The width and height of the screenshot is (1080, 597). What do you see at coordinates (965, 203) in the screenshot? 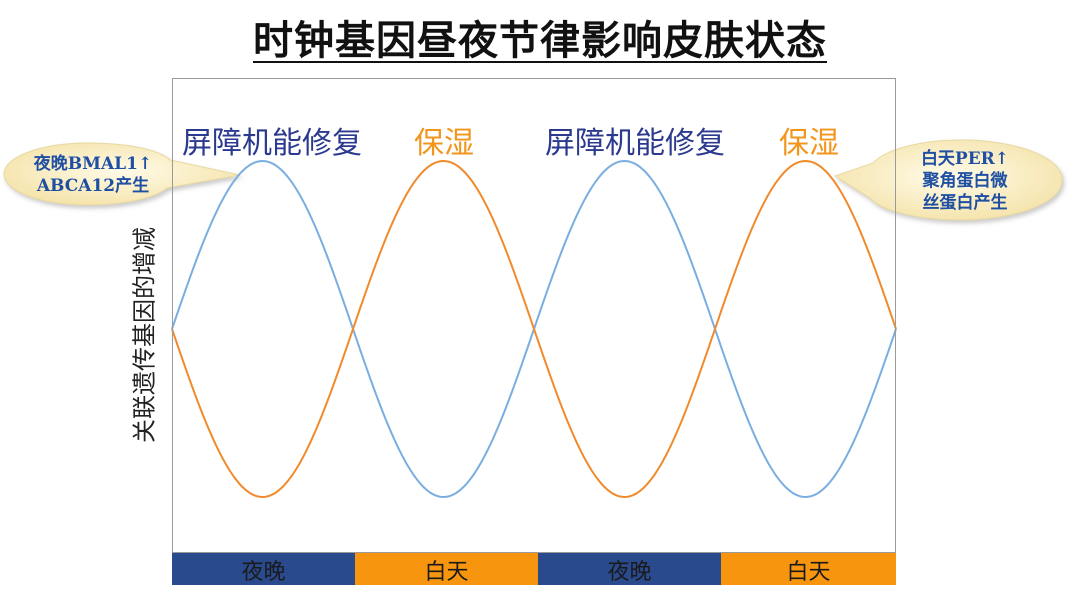
I see `callout-right-line3: 丝蛋白产生` at bounding box center [965, 203].